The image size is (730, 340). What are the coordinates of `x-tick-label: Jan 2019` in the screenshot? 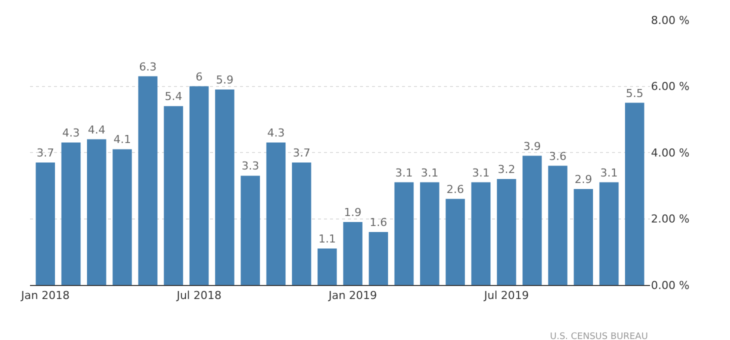 It's located at (353, 295).